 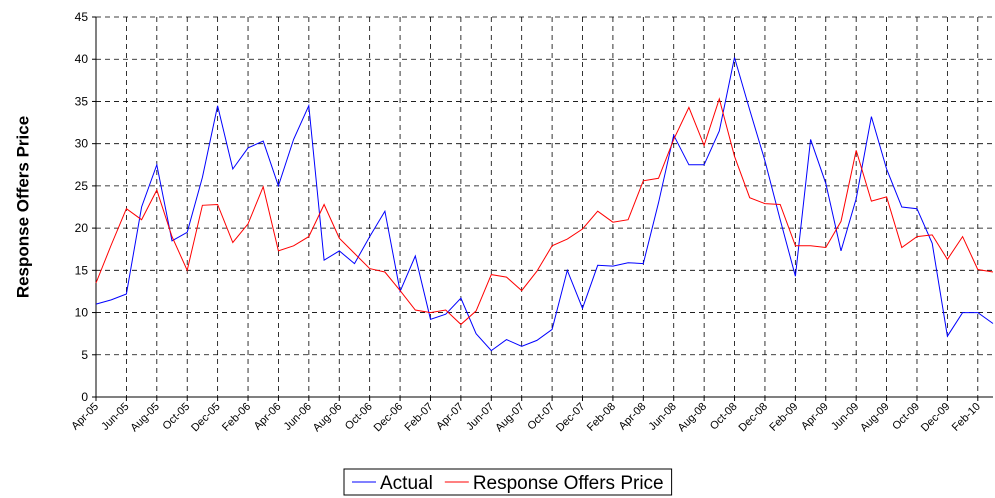 What do you see at coordinates (206, 418) in the screenshot?
I see `x-tick-label: Dec-05` at bounding box center [206, 418].